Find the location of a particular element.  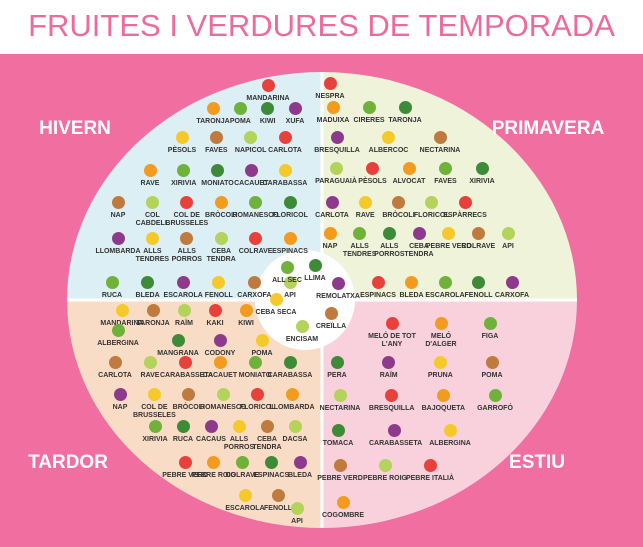

item-label: ALVOCAT is located at coordinates (409, 181).